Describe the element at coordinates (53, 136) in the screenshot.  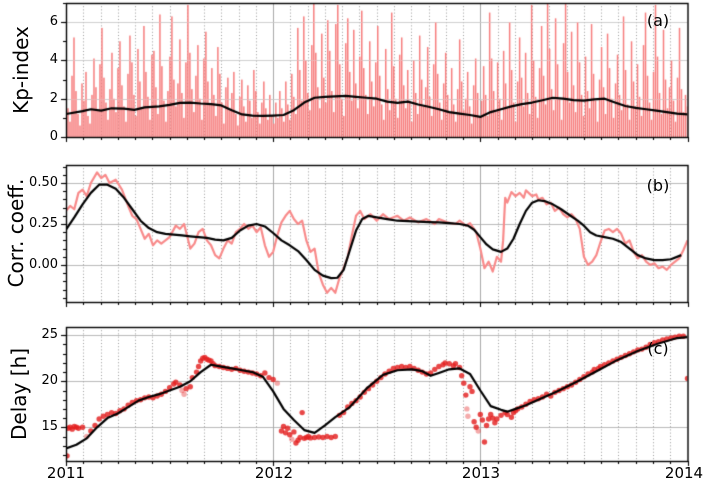
I see `y-tick-label: 0` at that location.